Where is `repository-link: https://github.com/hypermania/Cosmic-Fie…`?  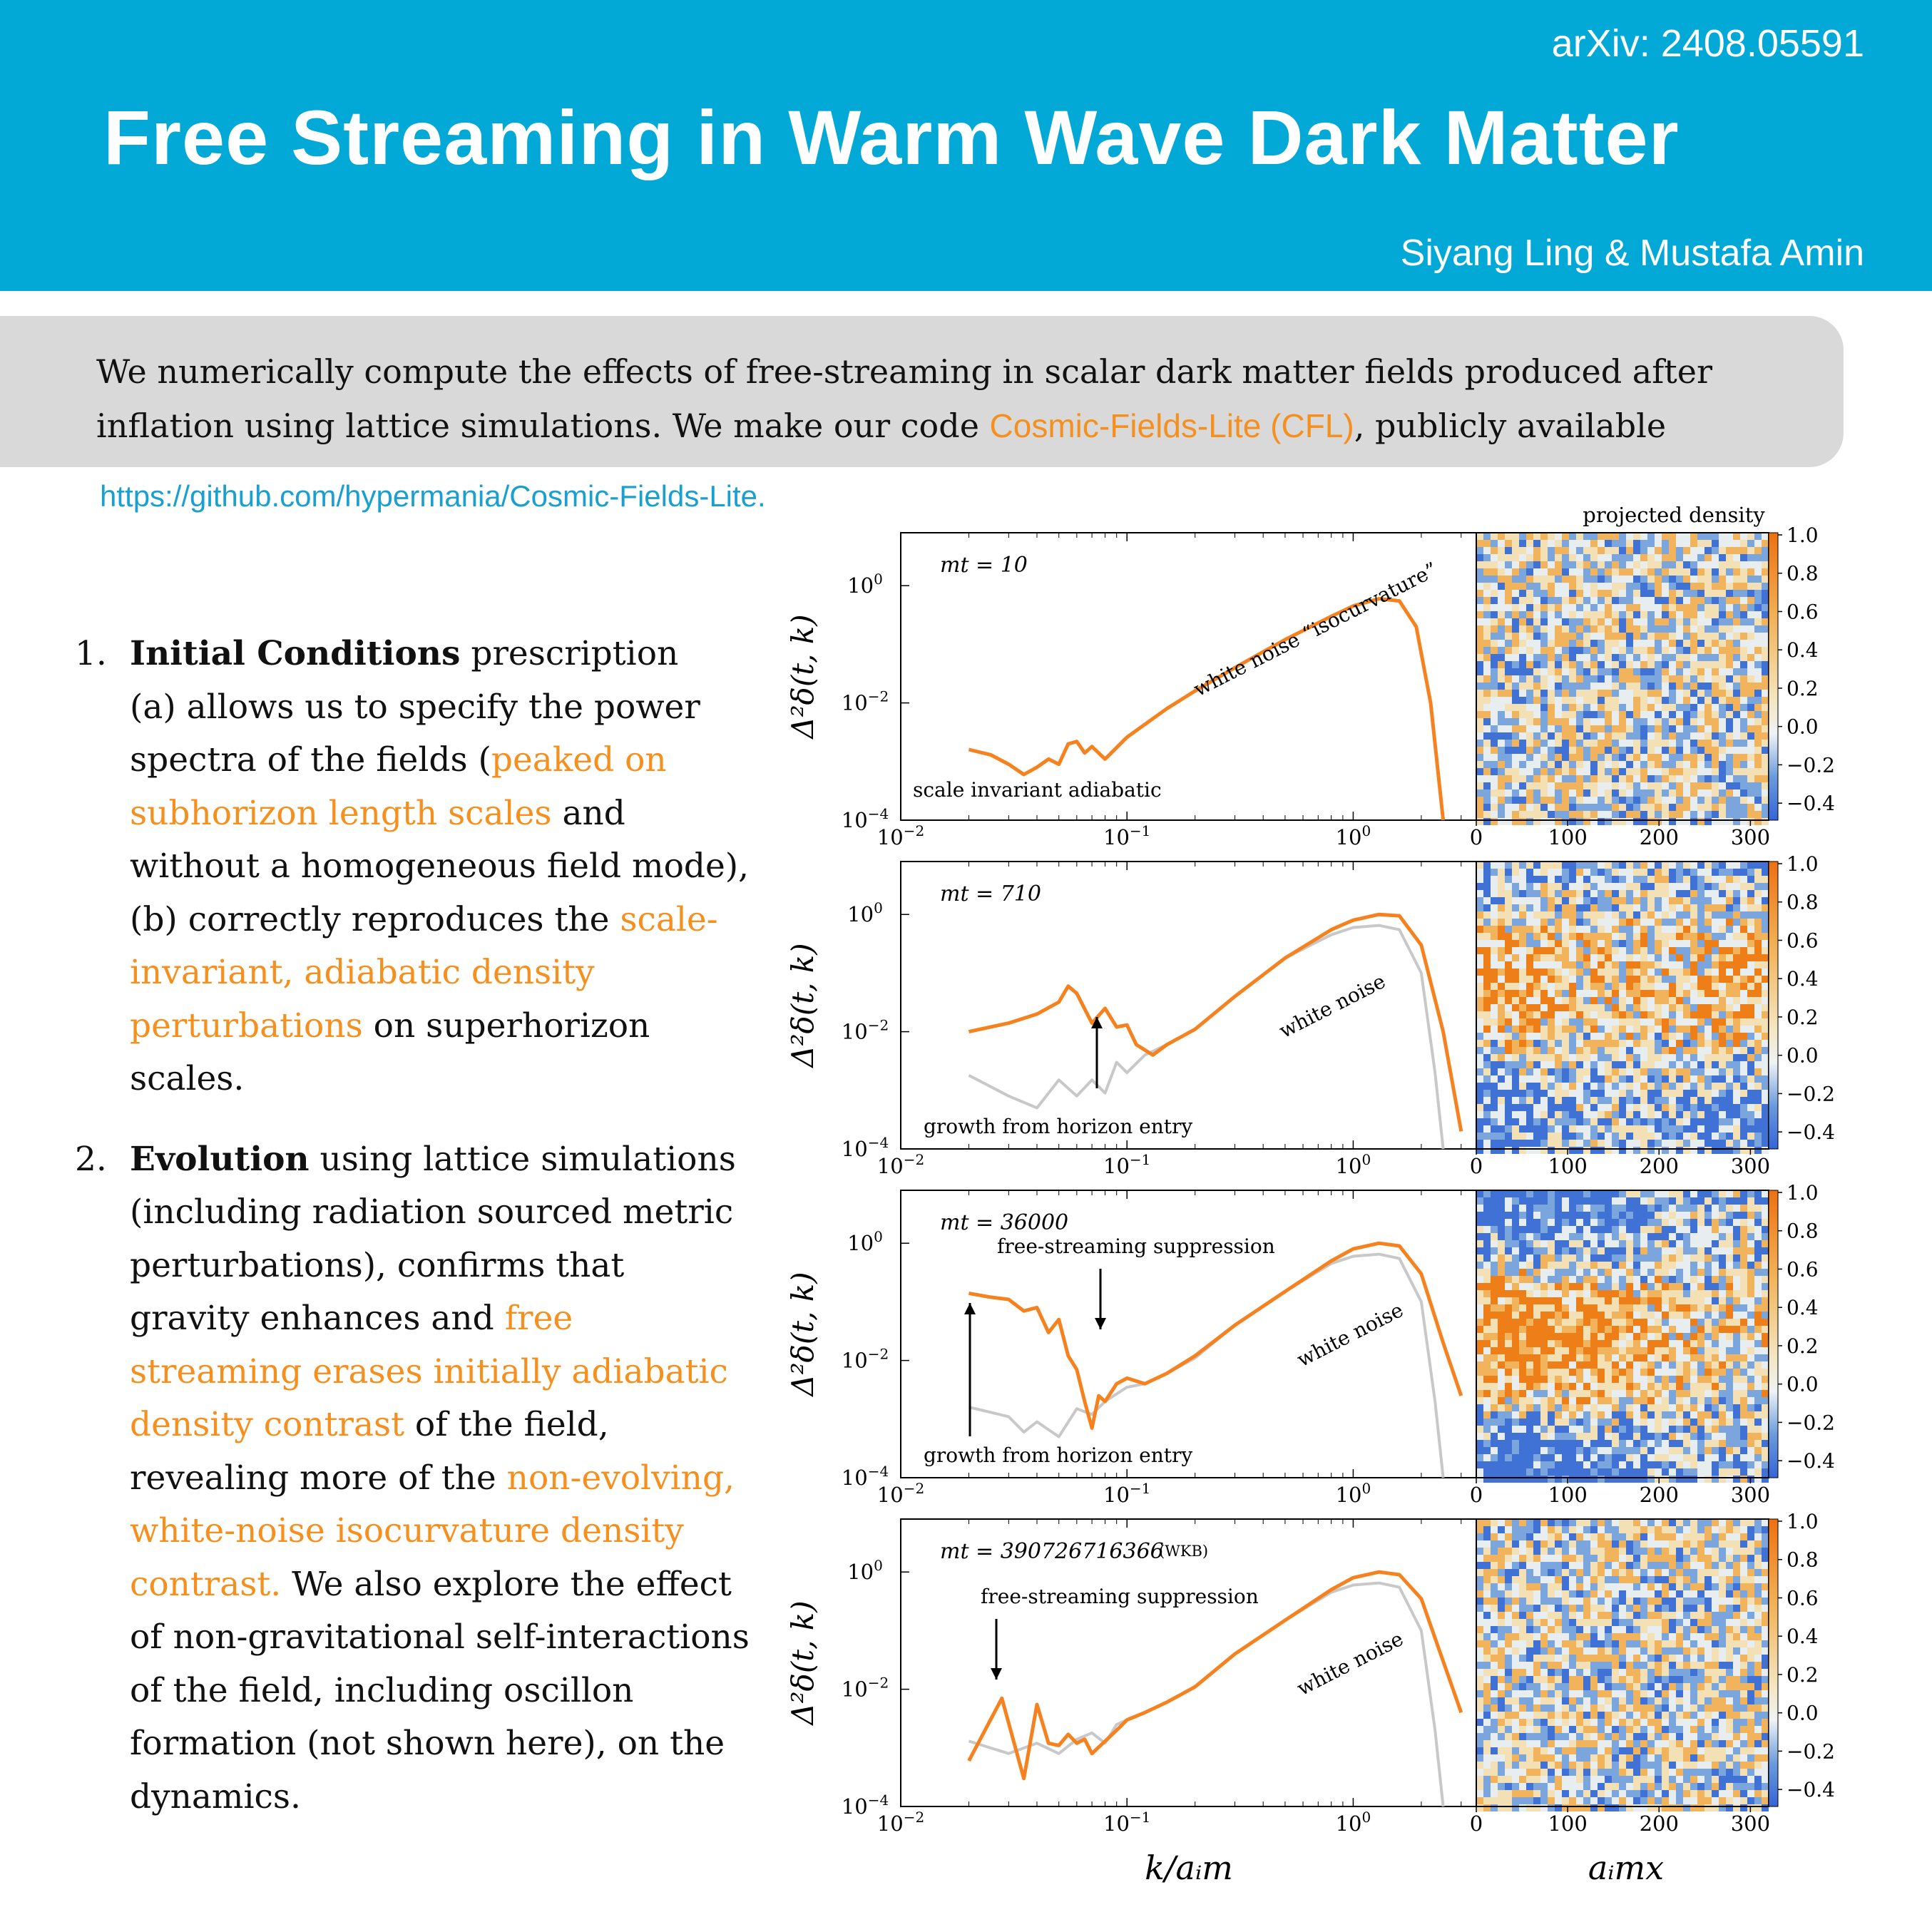 repository-link: https://github.com/hypermania/Cosmic-Fie… is located at coordinates (433, 496).